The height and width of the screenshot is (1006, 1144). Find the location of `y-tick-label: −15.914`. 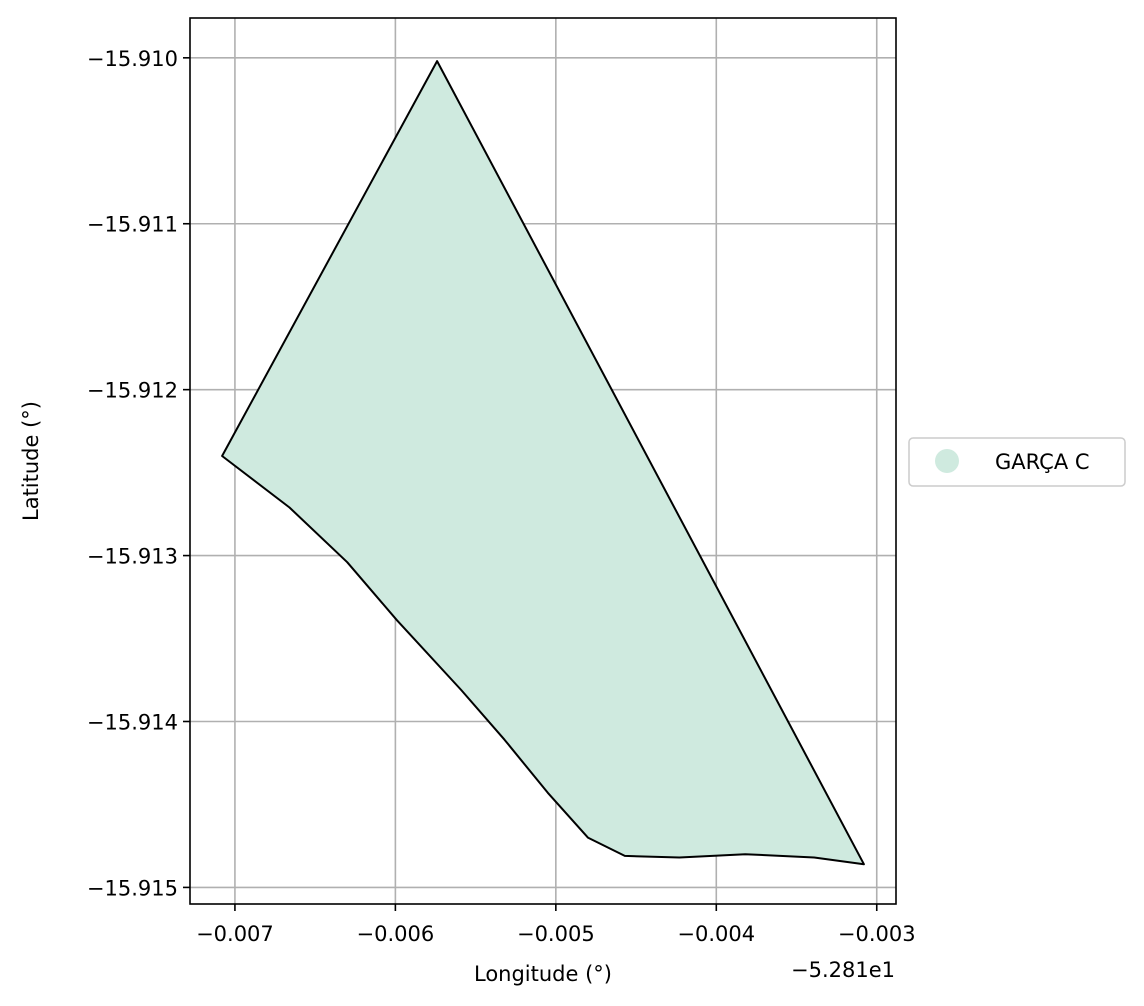

y-tick-label: −15.914 is located at coordinates (132, 722).